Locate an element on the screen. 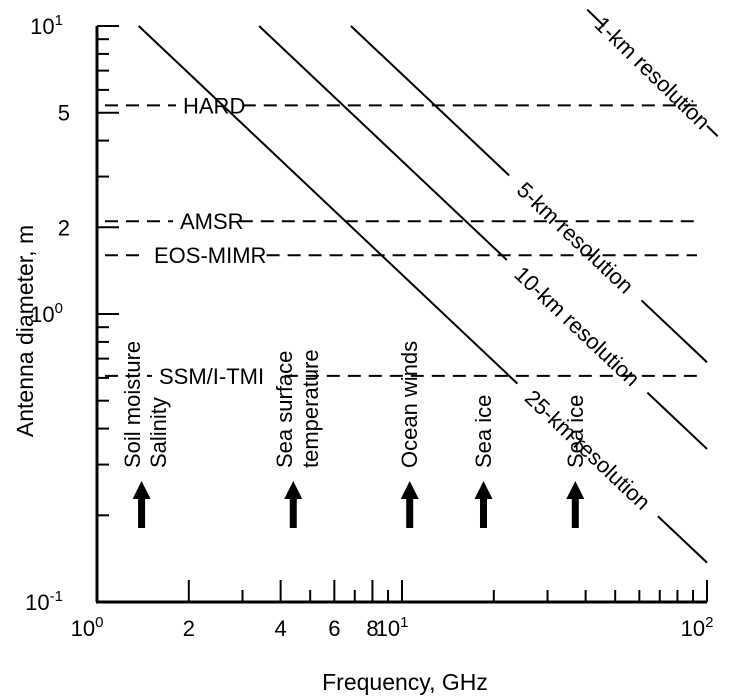  resolution-line-label: 1-km resolution is located at coordinates (652, 73).